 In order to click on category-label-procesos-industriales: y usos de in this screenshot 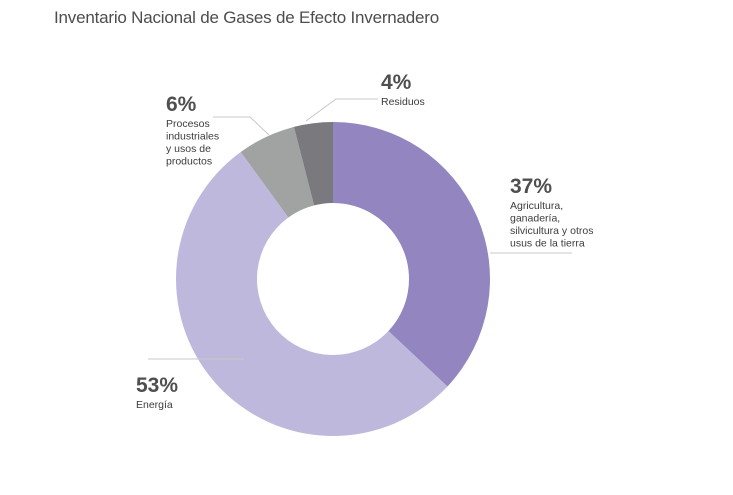, I will do `click(188, 149)`.